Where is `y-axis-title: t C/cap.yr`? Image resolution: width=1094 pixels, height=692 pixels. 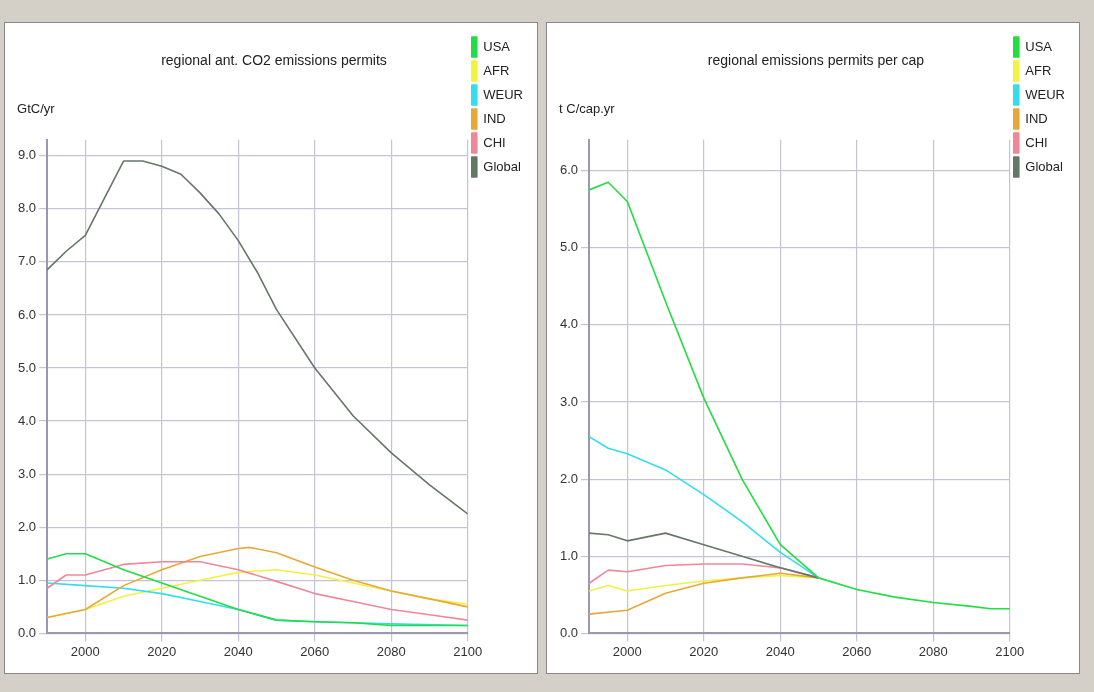 y-axis-title: t C/cap.yr is located at coordinates (587, 108).